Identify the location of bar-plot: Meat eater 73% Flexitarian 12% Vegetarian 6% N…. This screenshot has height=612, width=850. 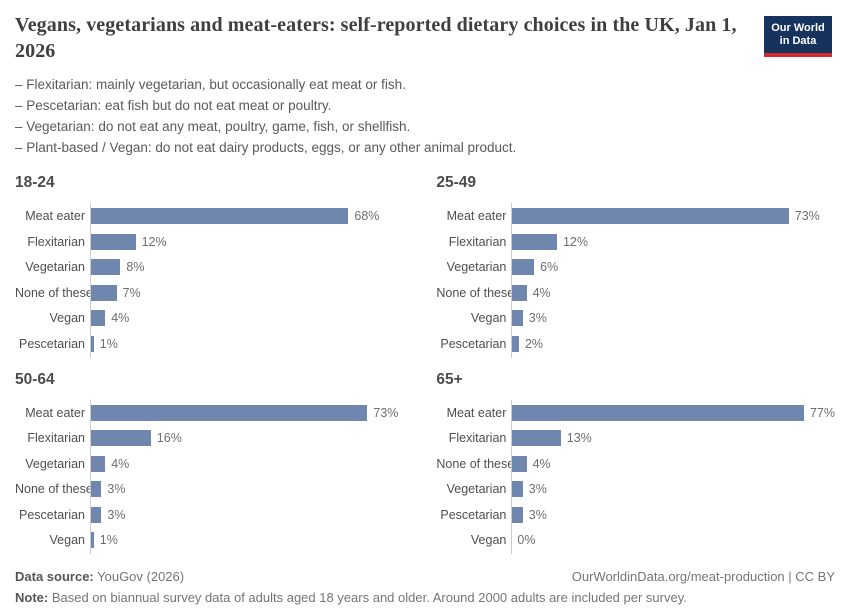
(635, 280).